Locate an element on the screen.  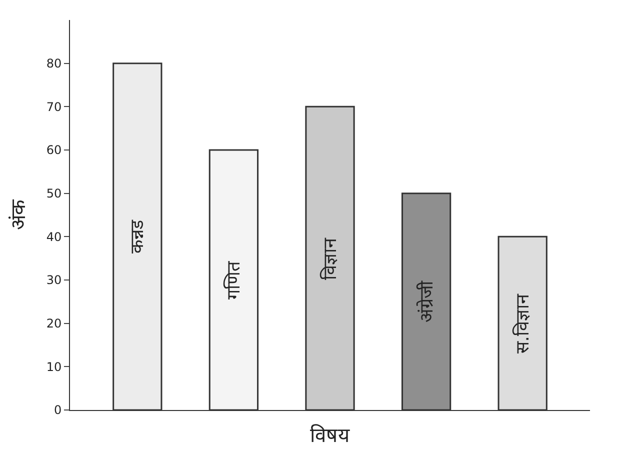
x-tick-label: अंग्रेजी is located at coordinates (426, 301).